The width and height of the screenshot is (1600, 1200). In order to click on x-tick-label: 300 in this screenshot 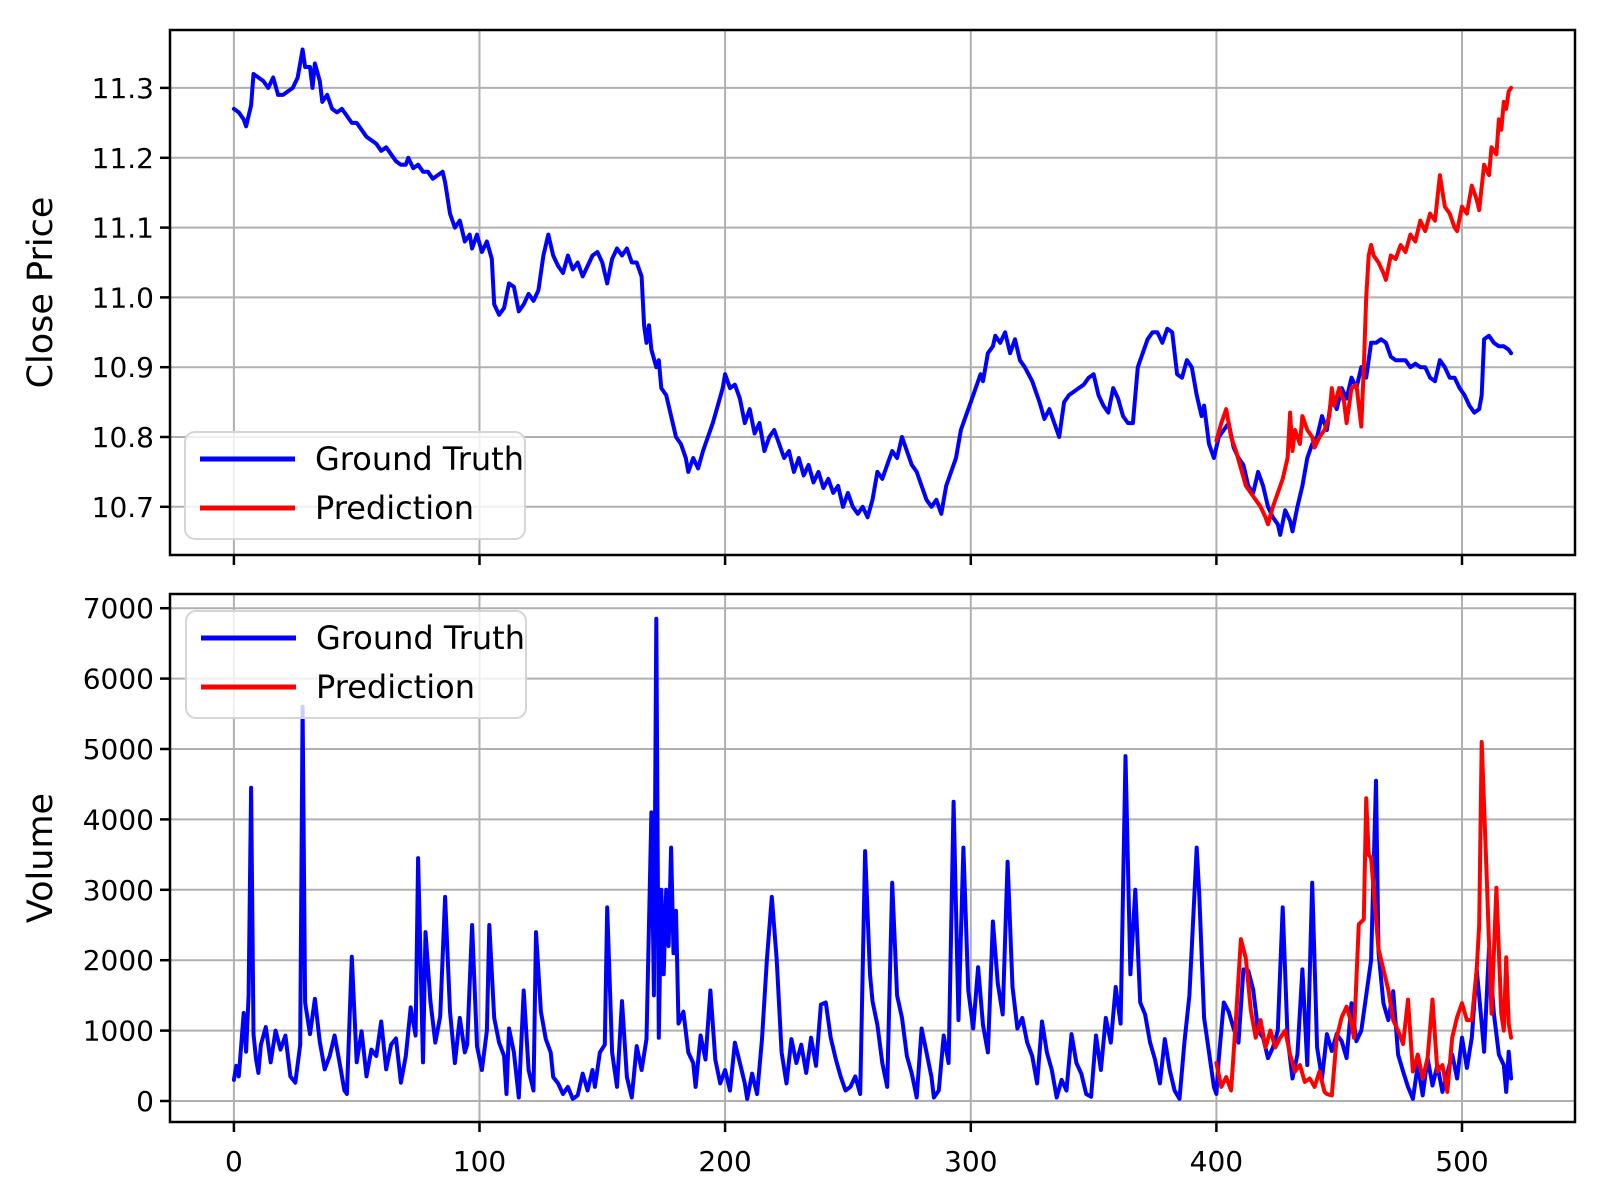, I will do `click(970, 1161)`.